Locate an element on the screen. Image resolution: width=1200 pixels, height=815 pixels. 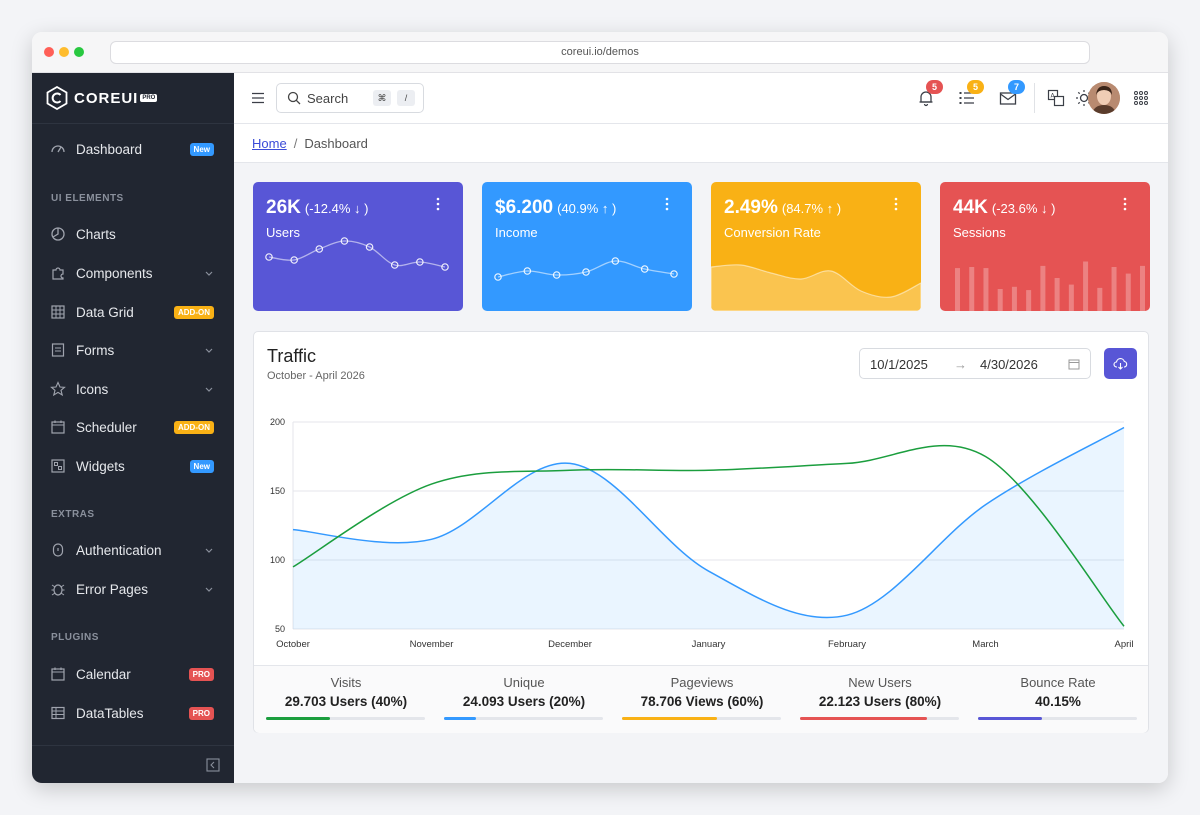
sidebar-item-error-pages: Error Pages is located at coordinates (133, 589).